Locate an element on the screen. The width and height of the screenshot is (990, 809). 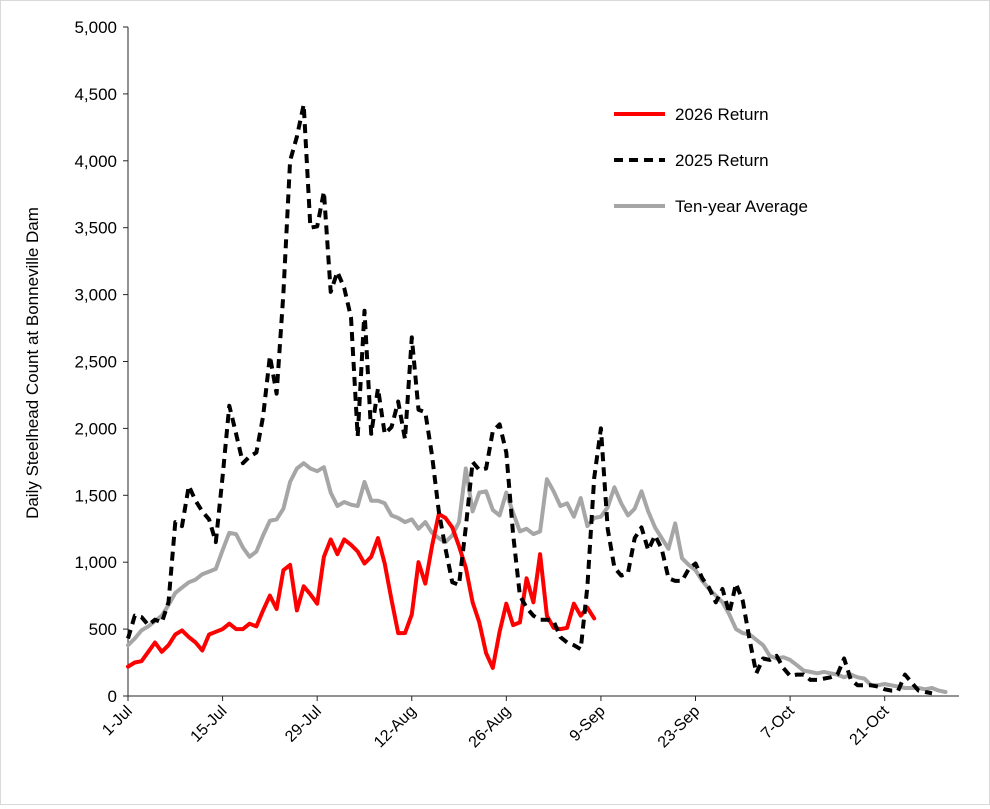
y-tick-label: 2,500 is located at coordinates (95, 362).